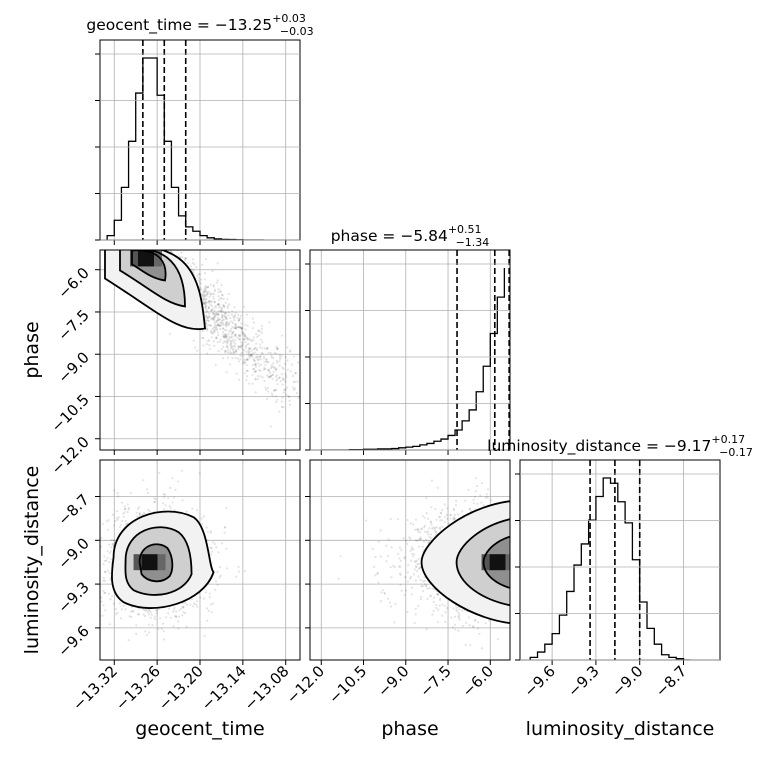 Image resolution: width=760 pixels, height=764 pixels. Describe the element at coordinates (267, 688) in the screenshot. I see `x-tick-label: −13.08` at that location.